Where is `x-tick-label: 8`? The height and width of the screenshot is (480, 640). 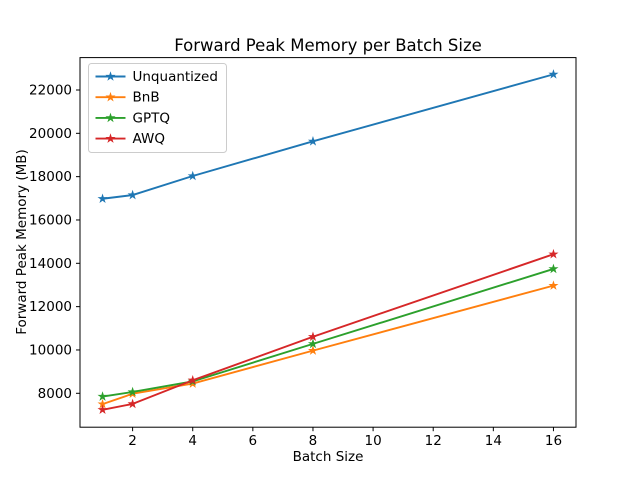 x-tick-label: 8 is located at coordinates (313, 441).